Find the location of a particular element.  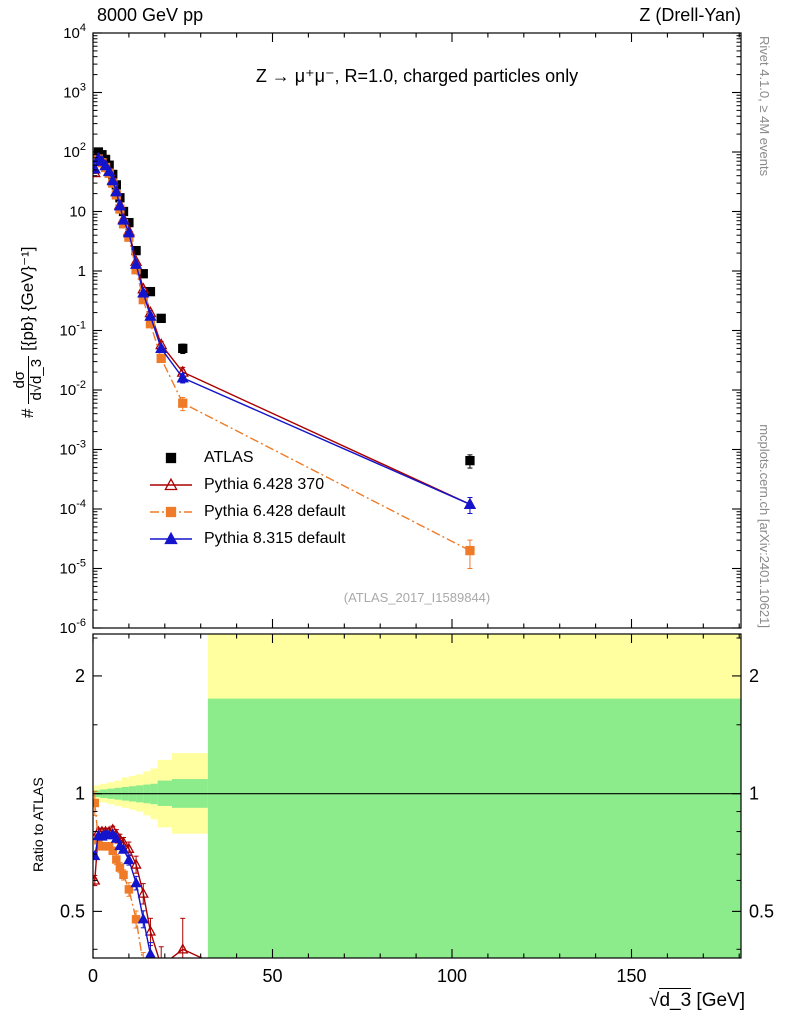

legend-label-pythia6-default: Pythia 6.428 default is located at coordinates (275, 511).